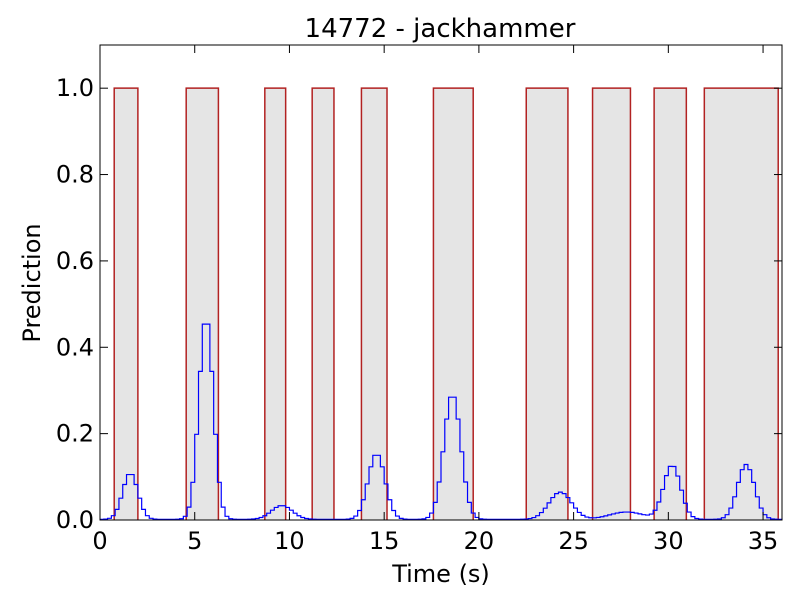  What do you see at coordinates (440, 29) in the screenshot?
I see `chart-title: 14772 - jackhammer` at bounding box center [440, 29].